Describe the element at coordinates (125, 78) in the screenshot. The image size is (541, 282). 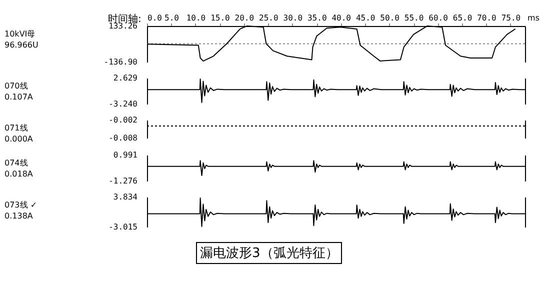
I see `y-tick-label: 2.629` at that location.